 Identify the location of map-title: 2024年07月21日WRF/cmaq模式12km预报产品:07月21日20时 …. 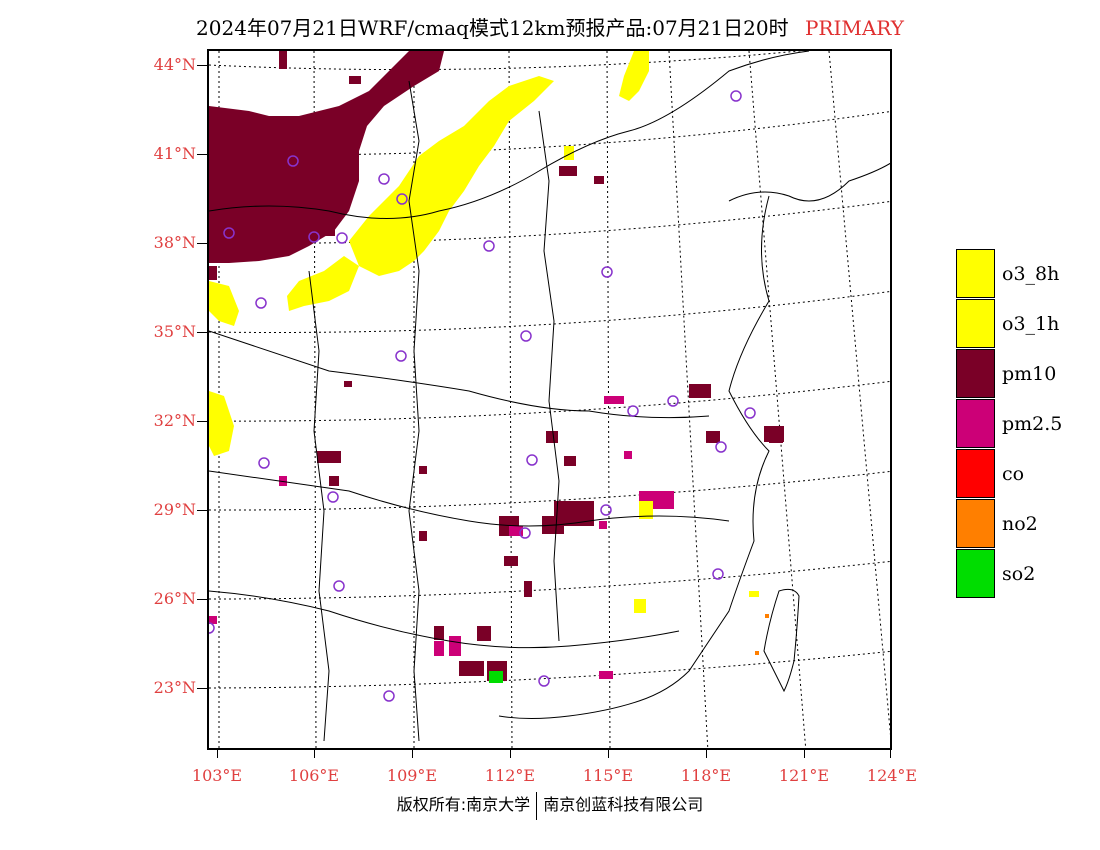
(550, 26).